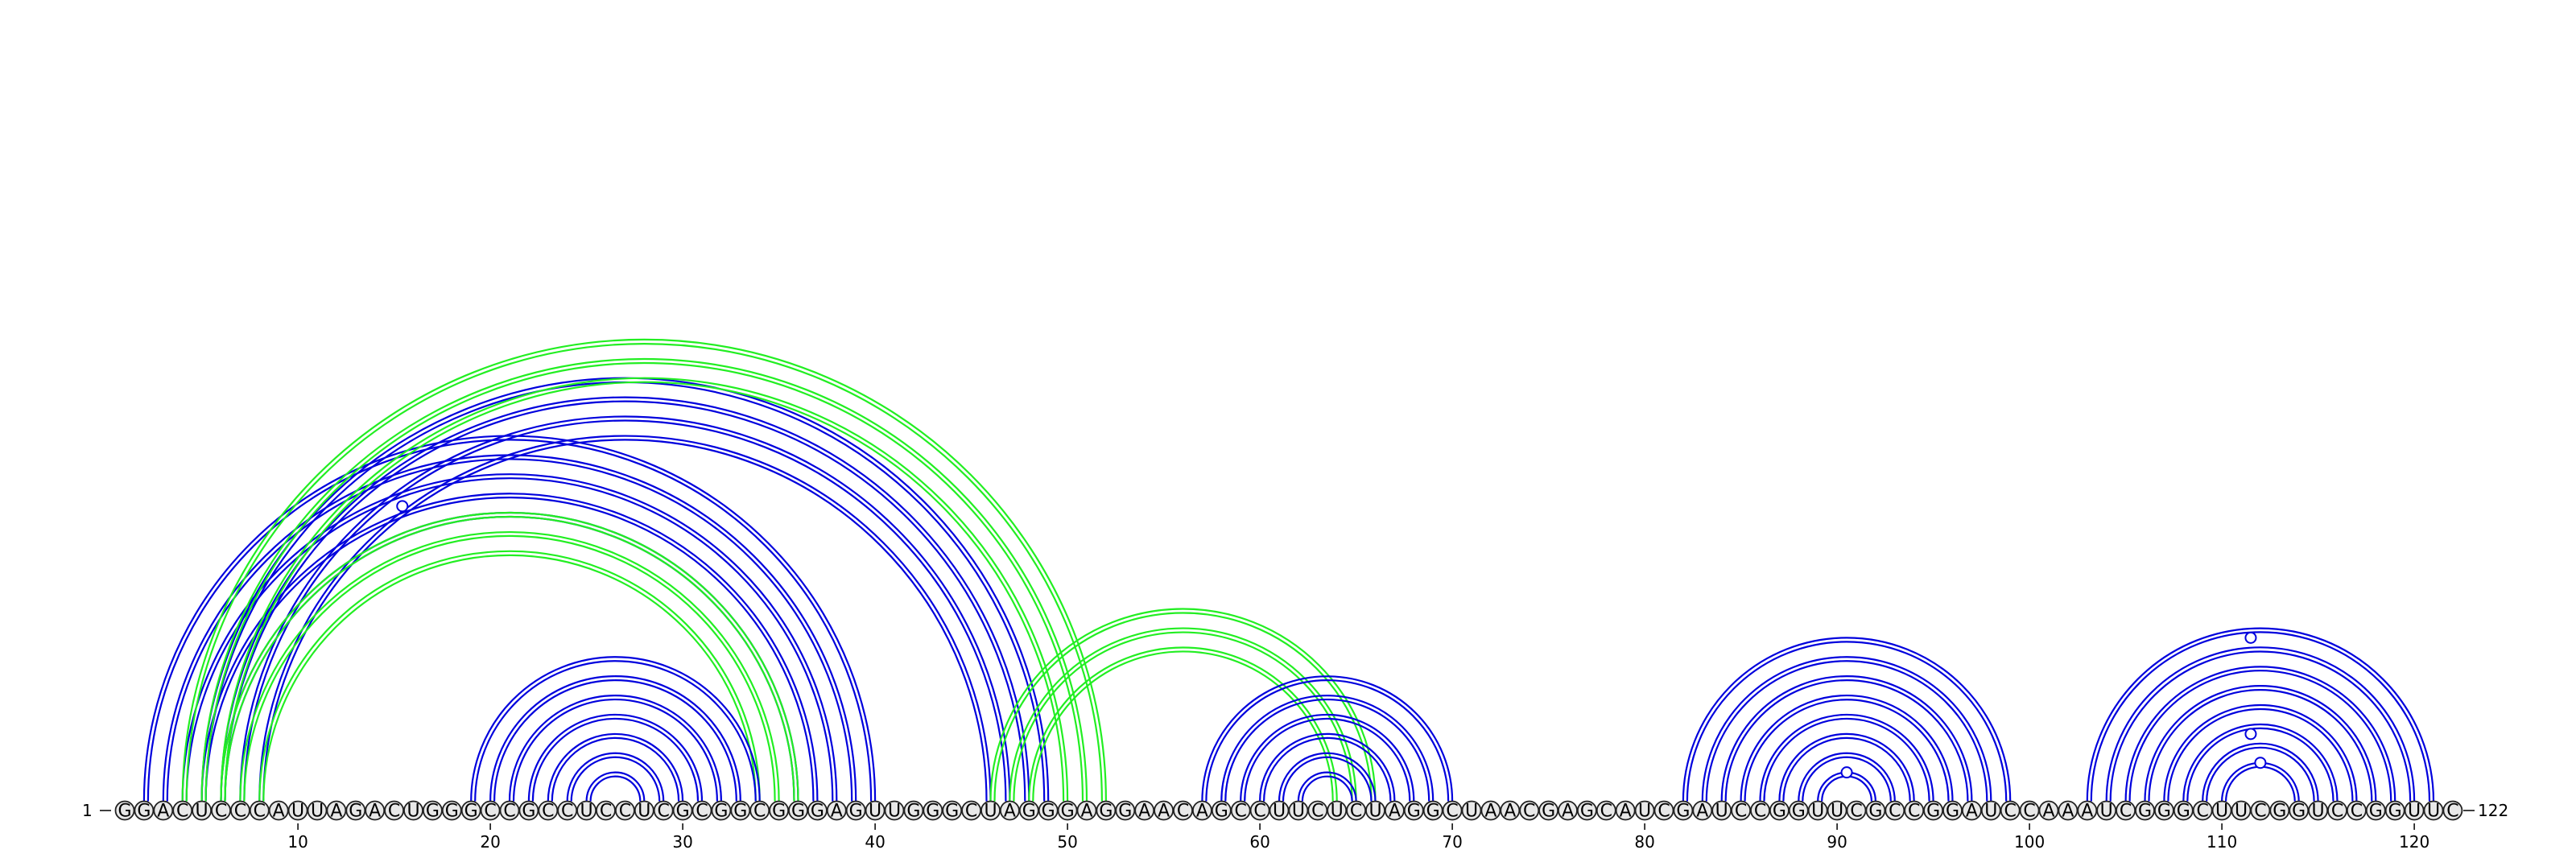 Image resolution: width=2576 pixels, height=858 pixels. Describe the element at coordinates (2414, 842) in the screenshot. I see `tick-label: 120` at that location.